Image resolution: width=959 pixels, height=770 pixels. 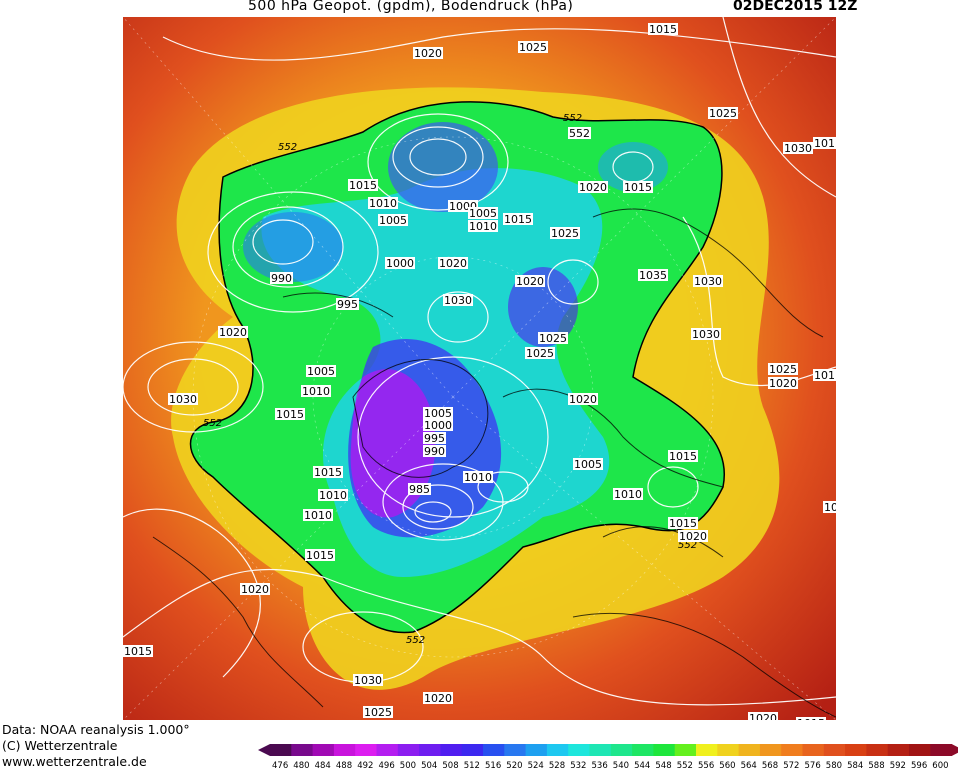 I want to click on svg-text: 1025, so click(x=533, y=47).